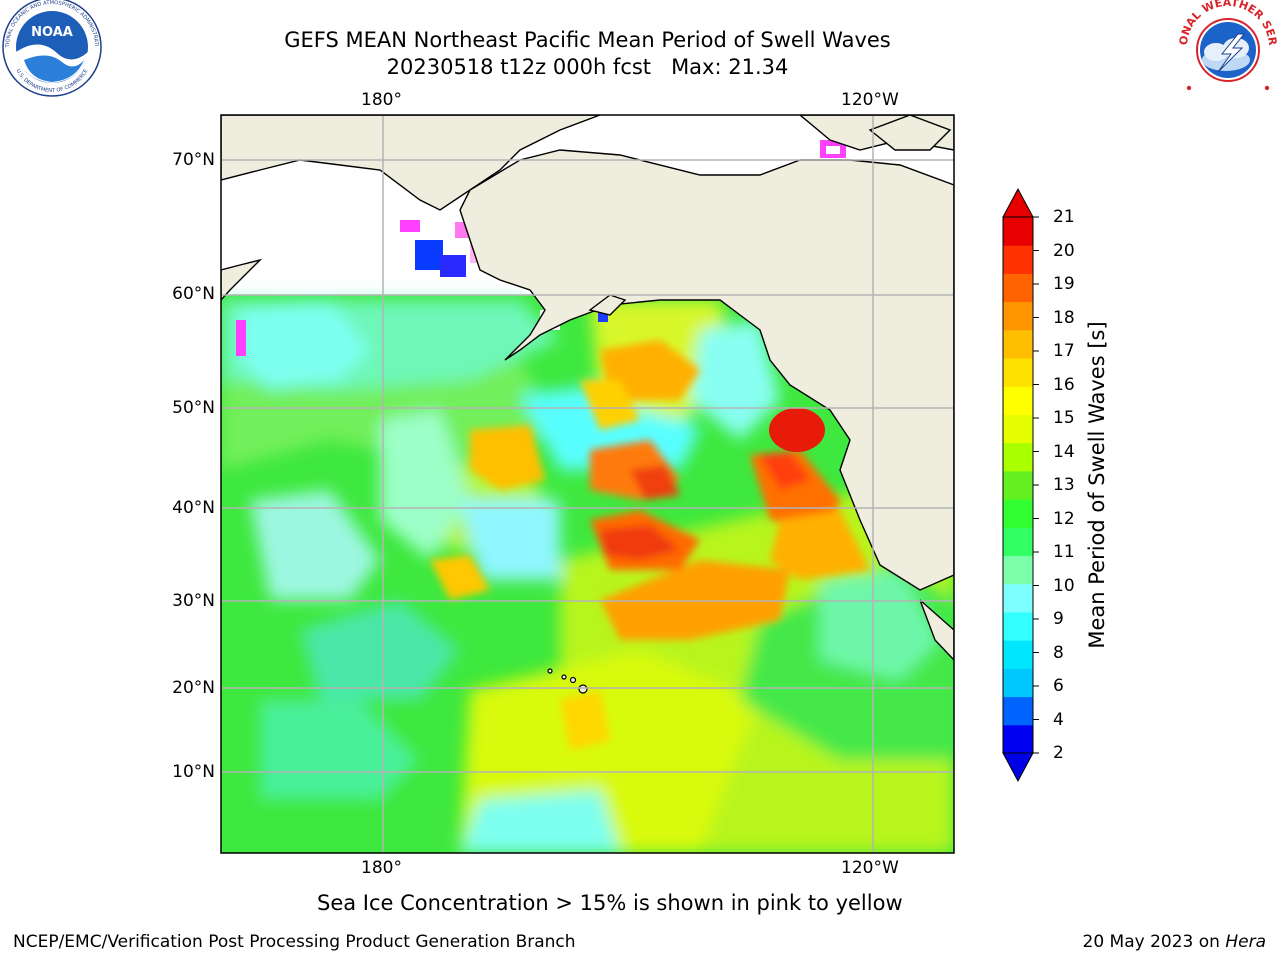 The image size is (1280, 960). I want to click on nws-logo-icon: NATIONAL WEATHER SERVICE, so click(639, 48).